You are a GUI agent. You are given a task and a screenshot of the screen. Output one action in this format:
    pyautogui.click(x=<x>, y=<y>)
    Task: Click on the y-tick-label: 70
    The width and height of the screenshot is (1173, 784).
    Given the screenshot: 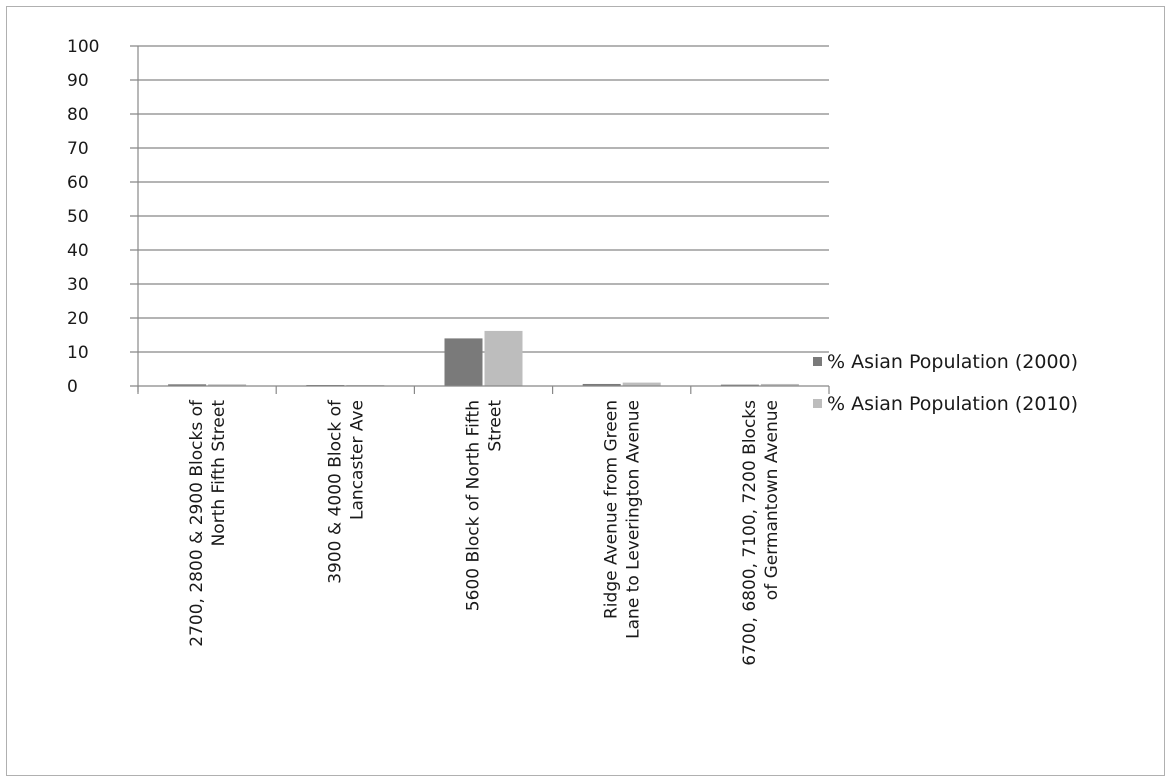 What is the action you would take?
    pyautogui.click(x=78, y=149)
    